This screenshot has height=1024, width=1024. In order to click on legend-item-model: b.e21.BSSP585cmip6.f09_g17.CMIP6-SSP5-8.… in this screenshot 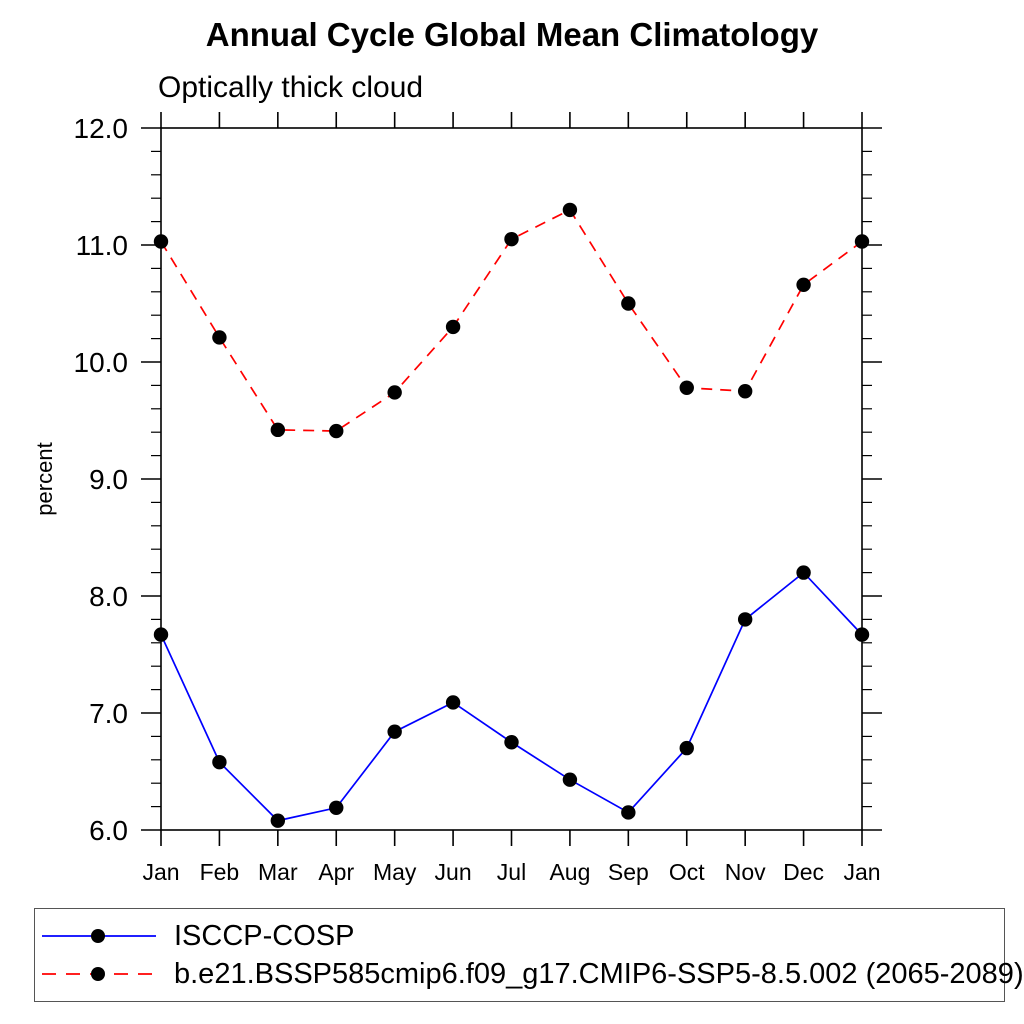, I will do `click(529, 974)`.